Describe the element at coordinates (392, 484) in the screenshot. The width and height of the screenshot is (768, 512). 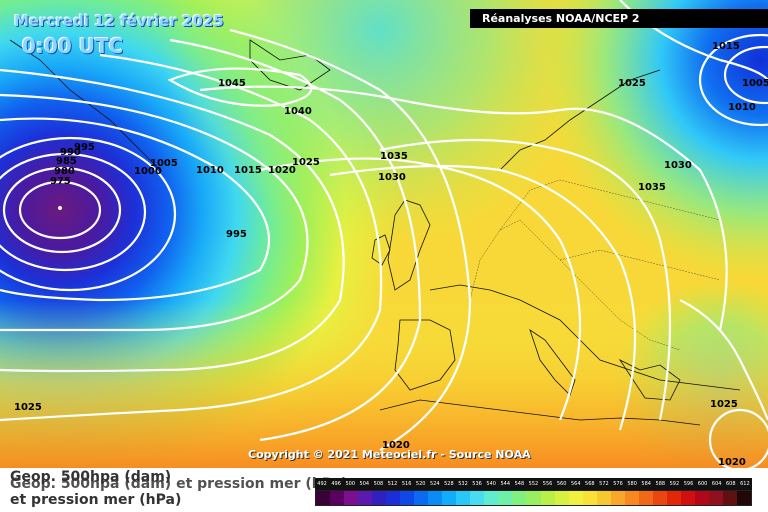
I see `colorbar-tick-label: 512` at that location.